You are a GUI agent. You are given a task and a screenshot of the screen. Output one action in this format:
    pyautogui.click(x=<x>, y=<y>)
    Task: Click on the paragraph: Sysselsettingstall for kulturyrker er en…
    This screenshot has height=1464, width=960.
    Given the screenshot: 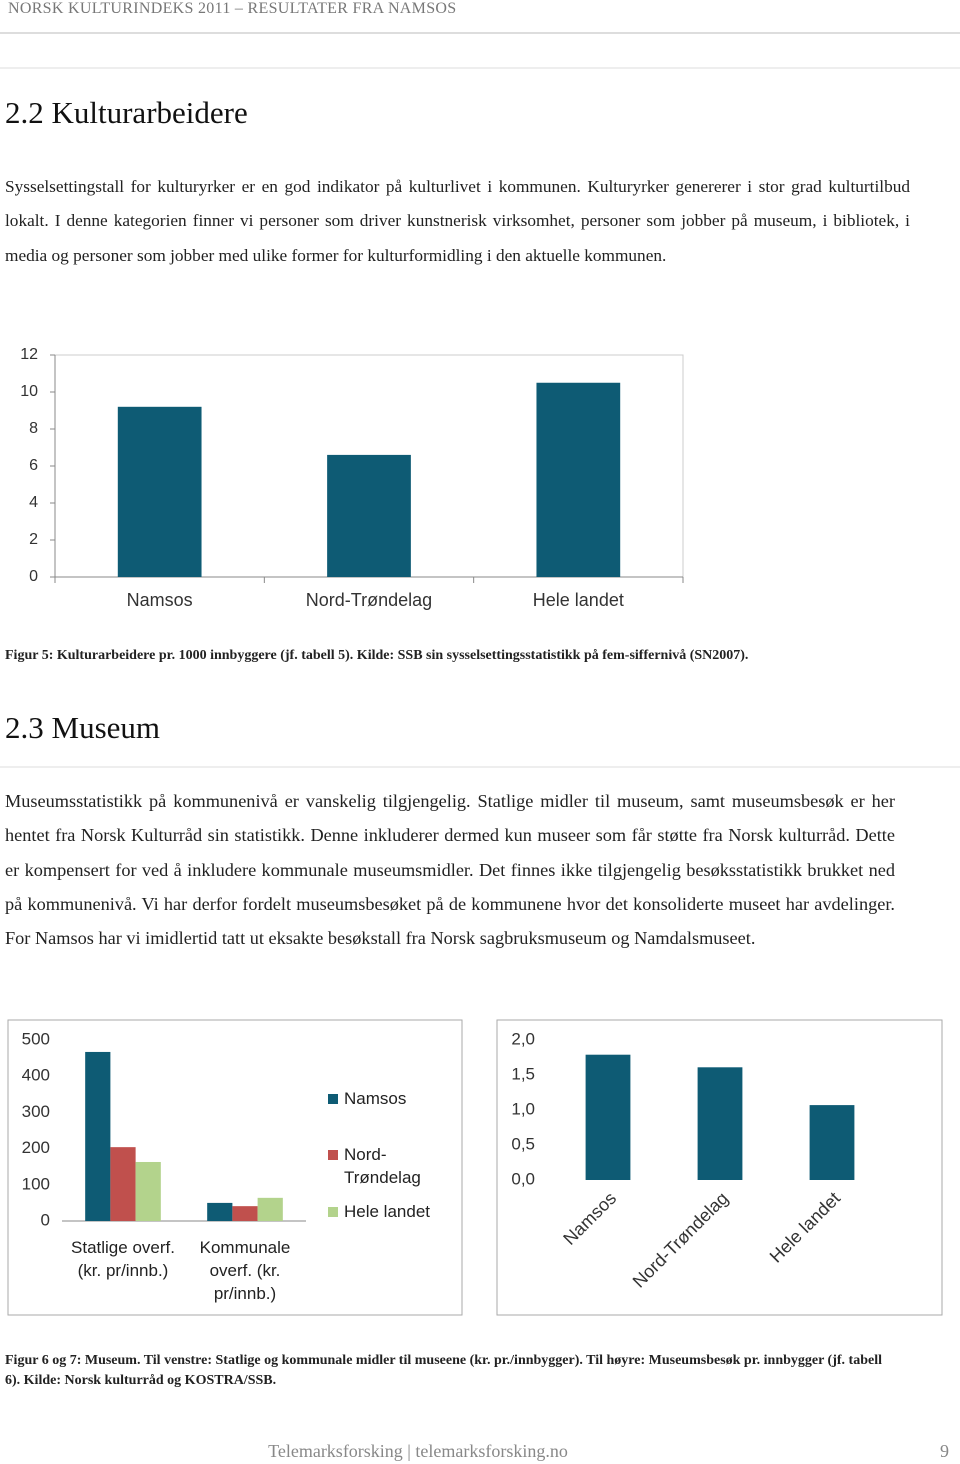 What is the action you would take?
    pyautogui.click(x=457, y=221)
    